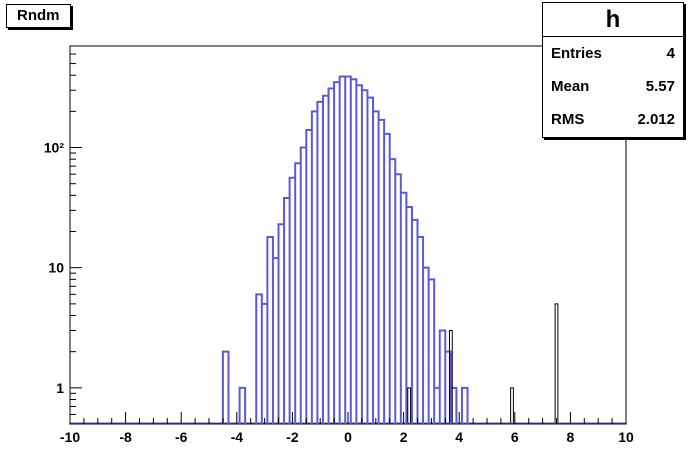  Describe the element at coordinates (515, 437) in the screenshot. I see `x-tick-label: 6` at that location.